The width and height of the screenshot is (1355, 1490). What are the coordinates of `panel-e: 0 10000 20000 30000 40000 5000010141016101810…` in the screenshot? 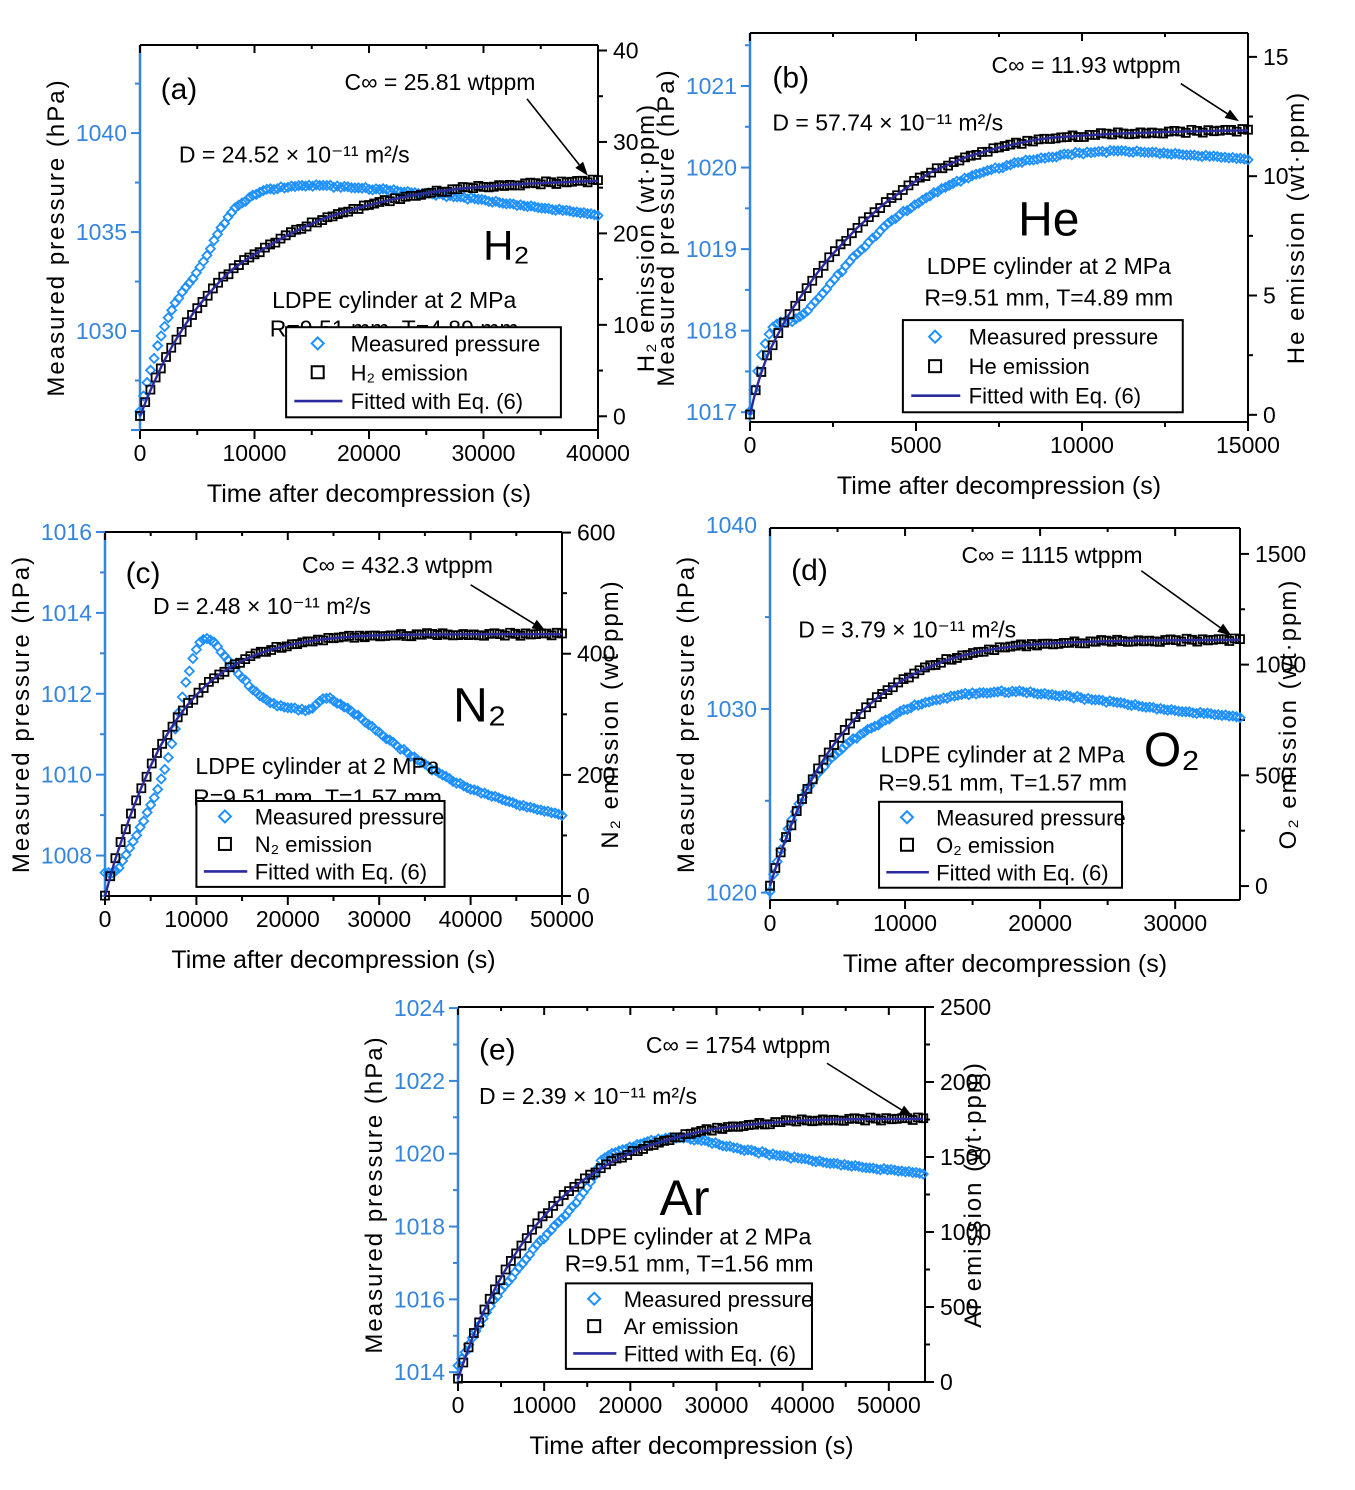 It's located at (676, 1227).